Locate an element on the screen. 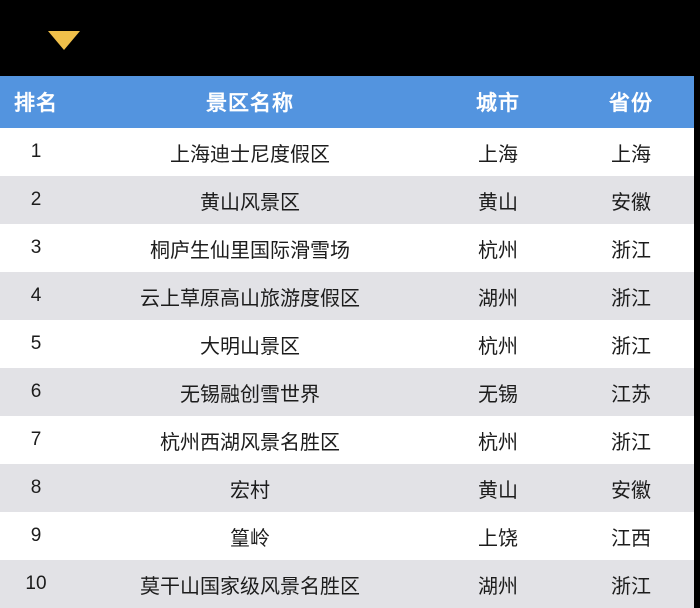 The image size is (700, 608). cell-city: 上海 is located at coordinates (498, 154).